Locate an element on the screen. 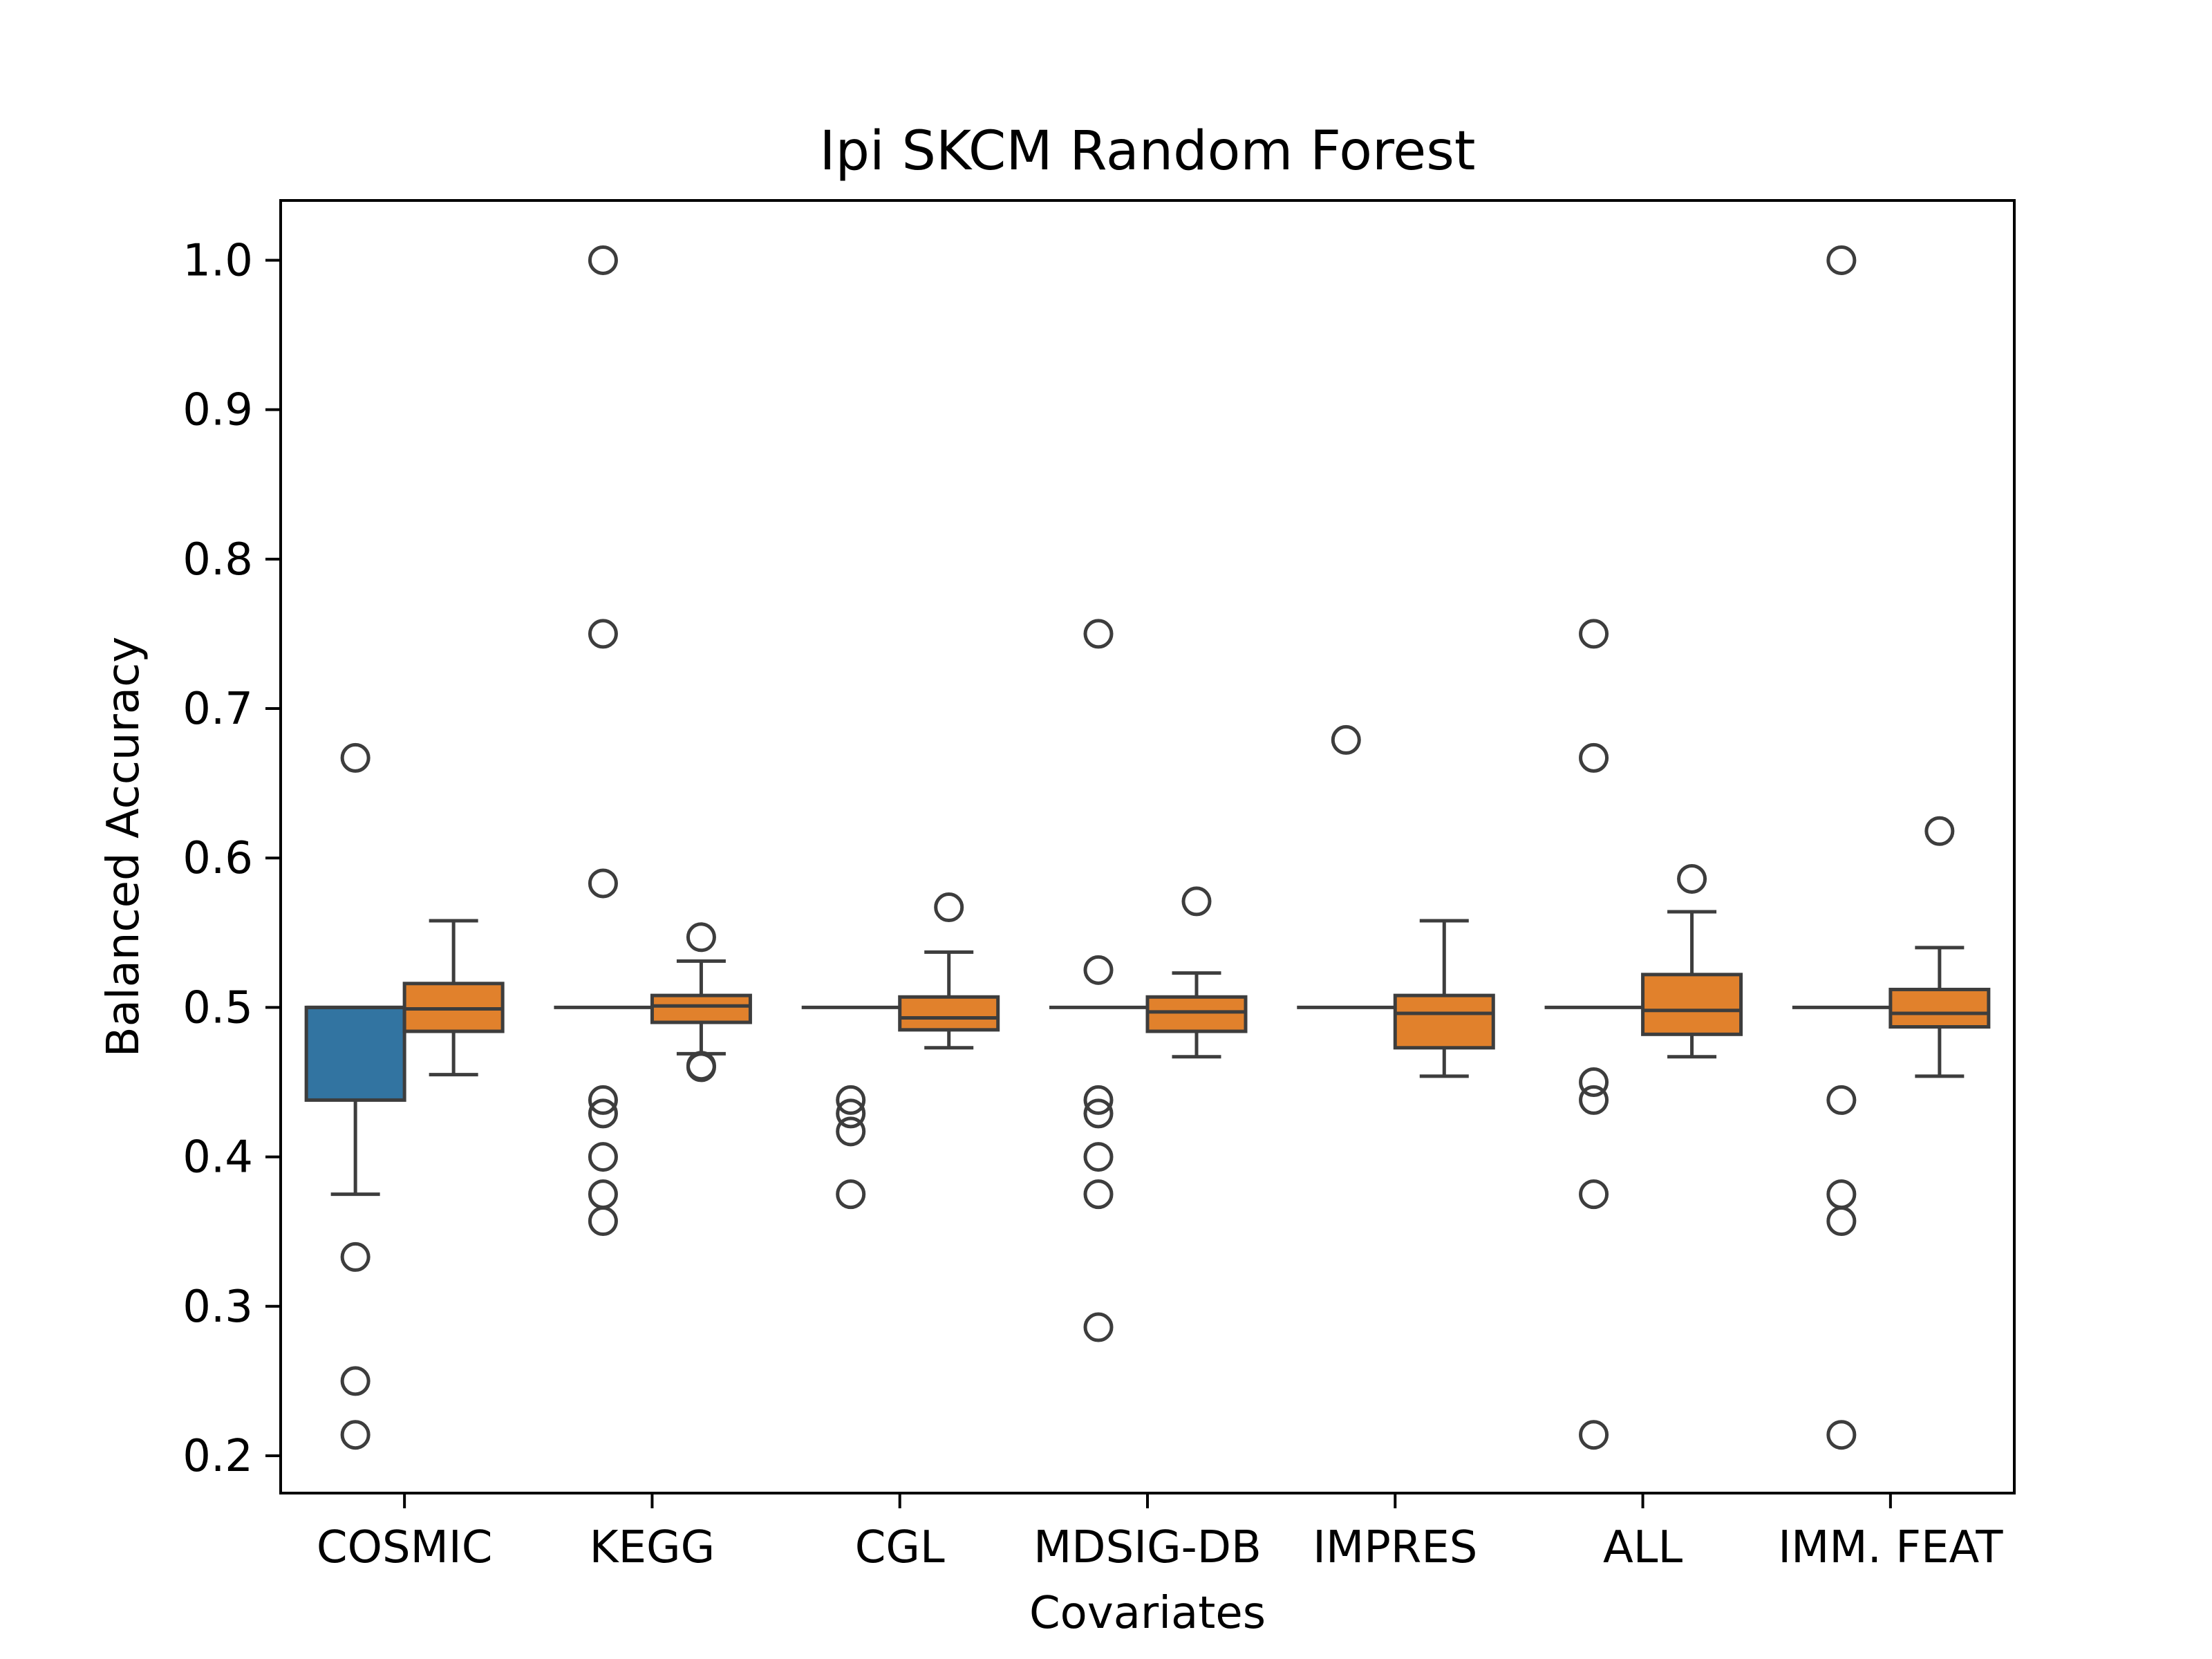 The height and width of the screenshot is (1659, 2212). y-axis: 0.2 0.3 0.4 0.5 0.6 0.7 0.8 0.9 1.0 is located at coordinates (232, 859).